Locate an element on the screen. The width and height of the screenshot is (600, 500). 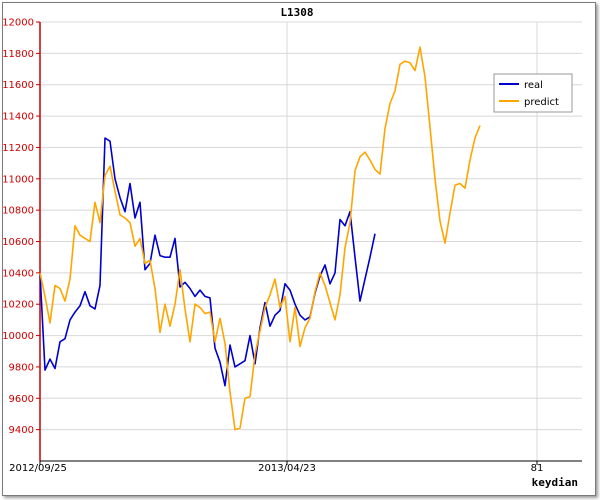
y-tick-label: 11400 is located at coordinates (18, 117).